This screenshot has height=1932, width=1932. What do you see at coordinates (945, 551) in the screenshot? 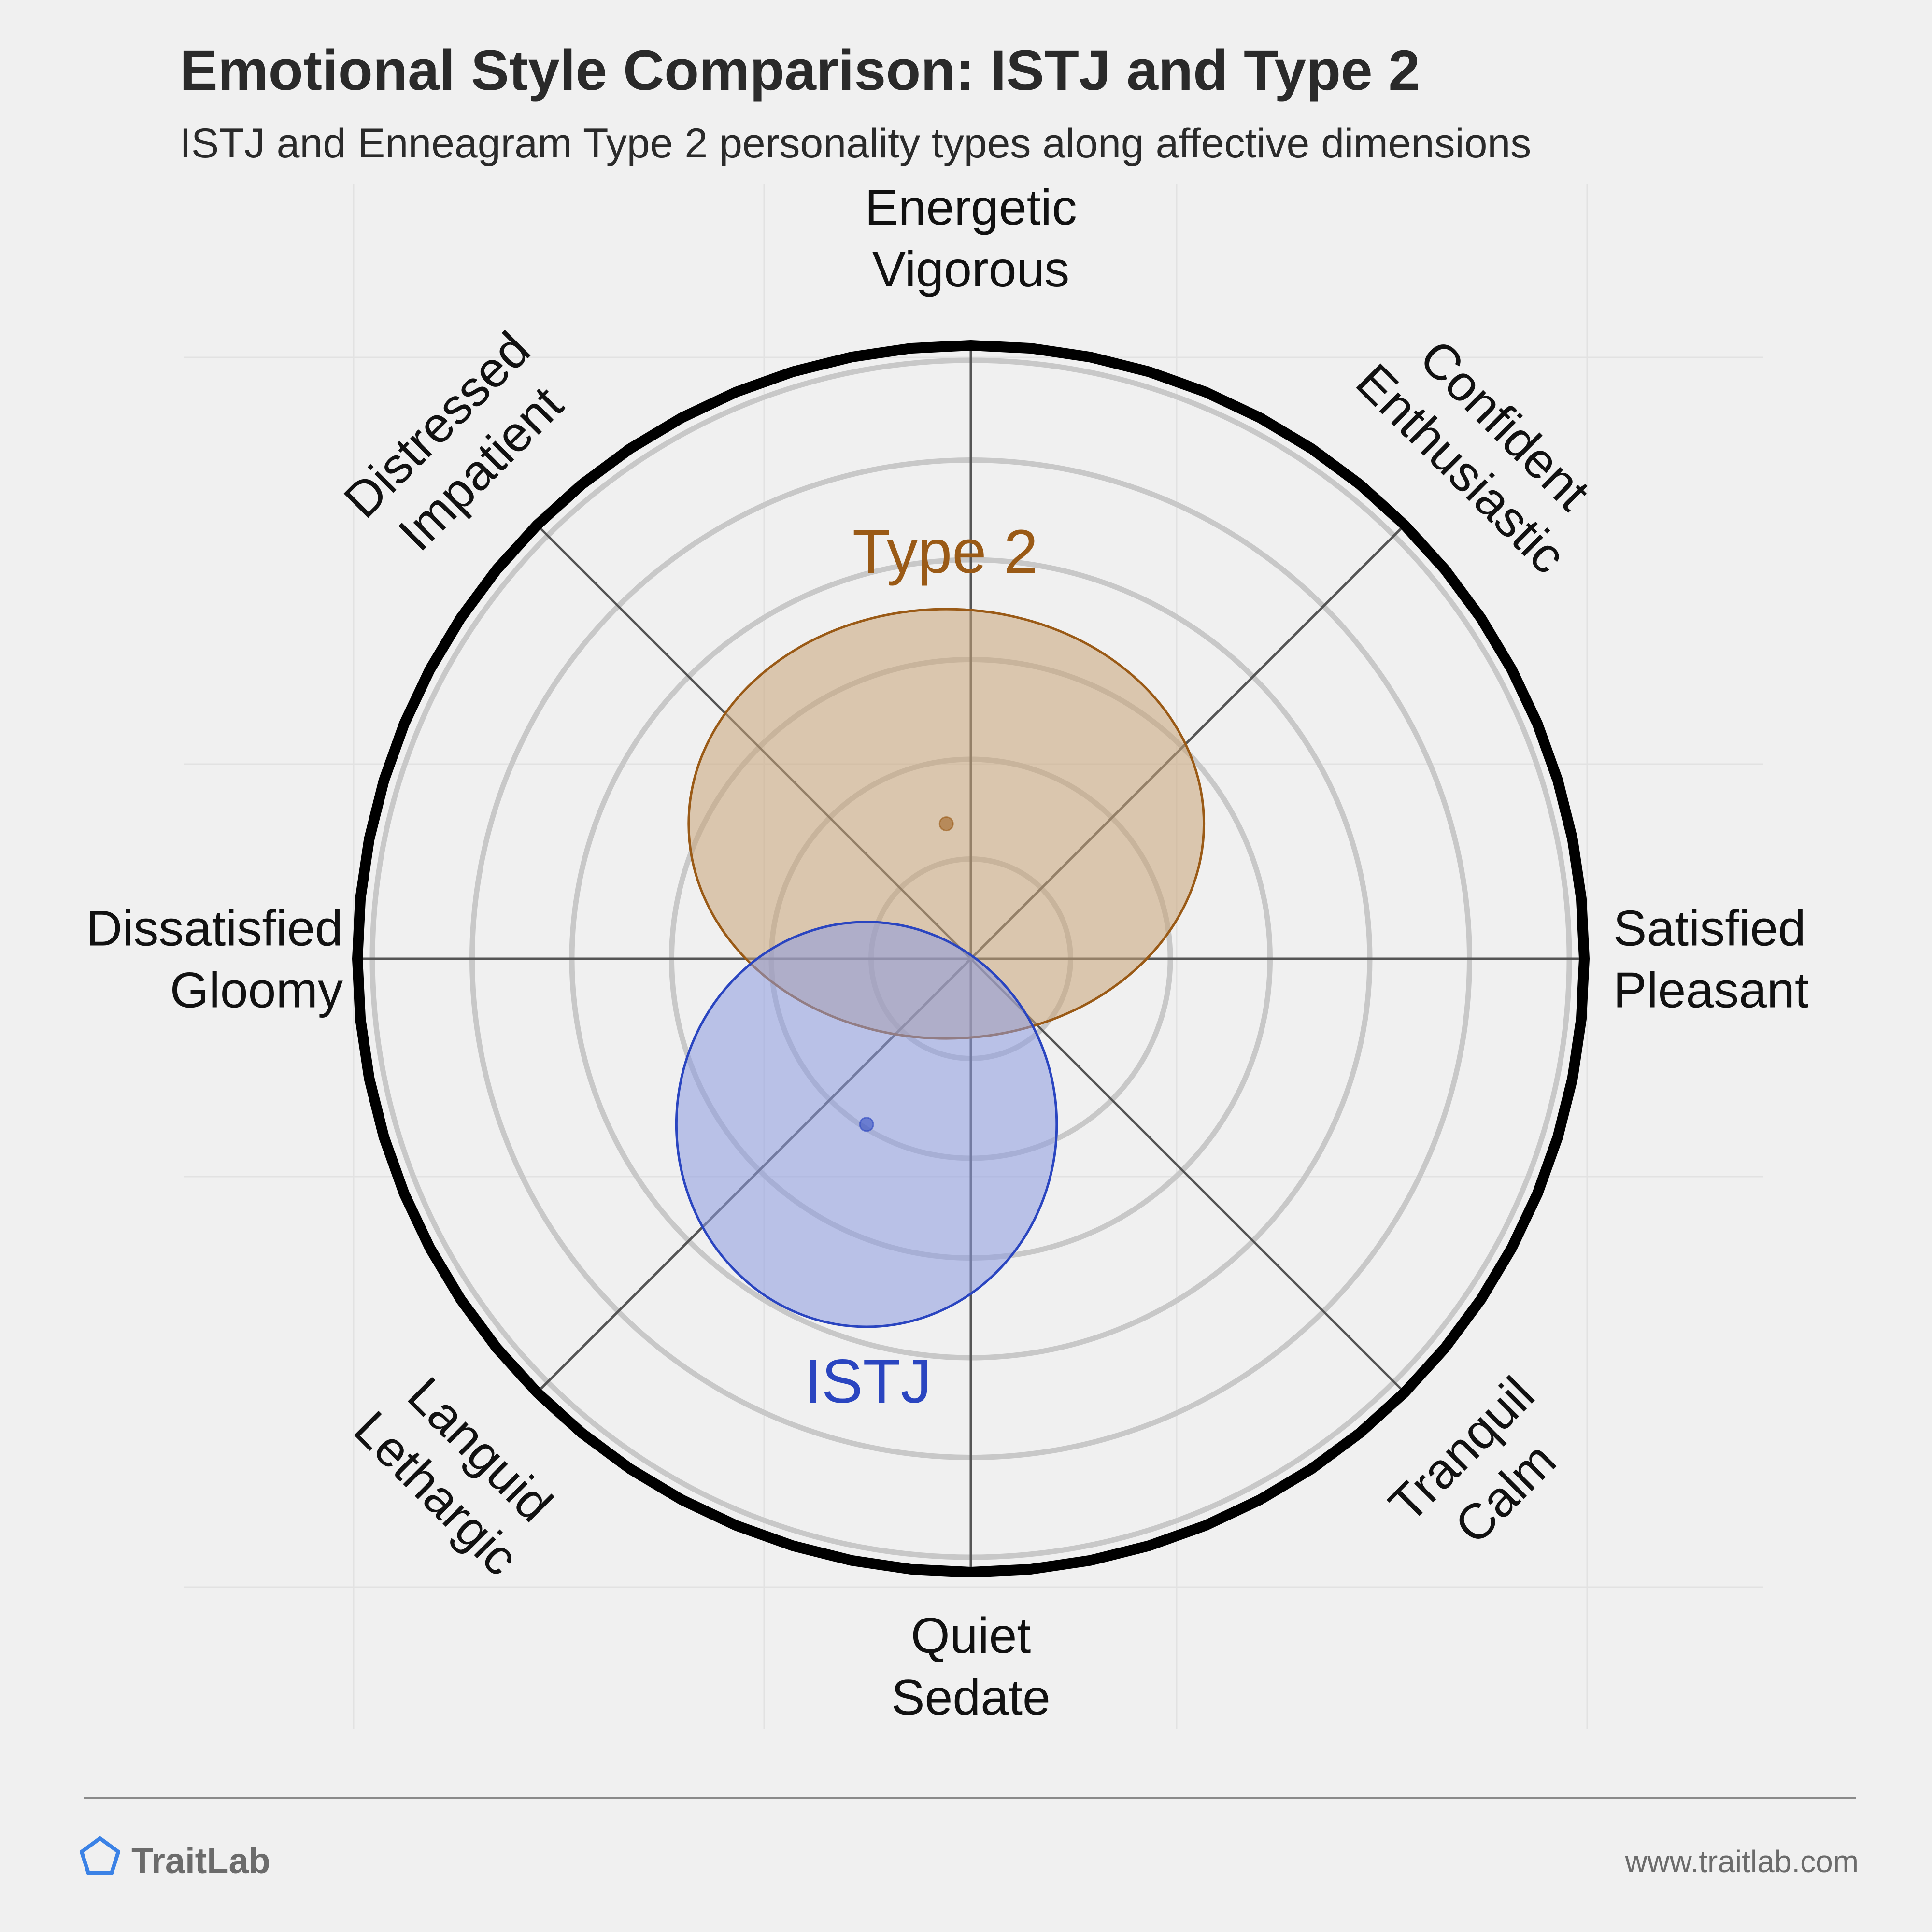
I see `series-label-type2: Type 2` at bounding box center [945, 551].